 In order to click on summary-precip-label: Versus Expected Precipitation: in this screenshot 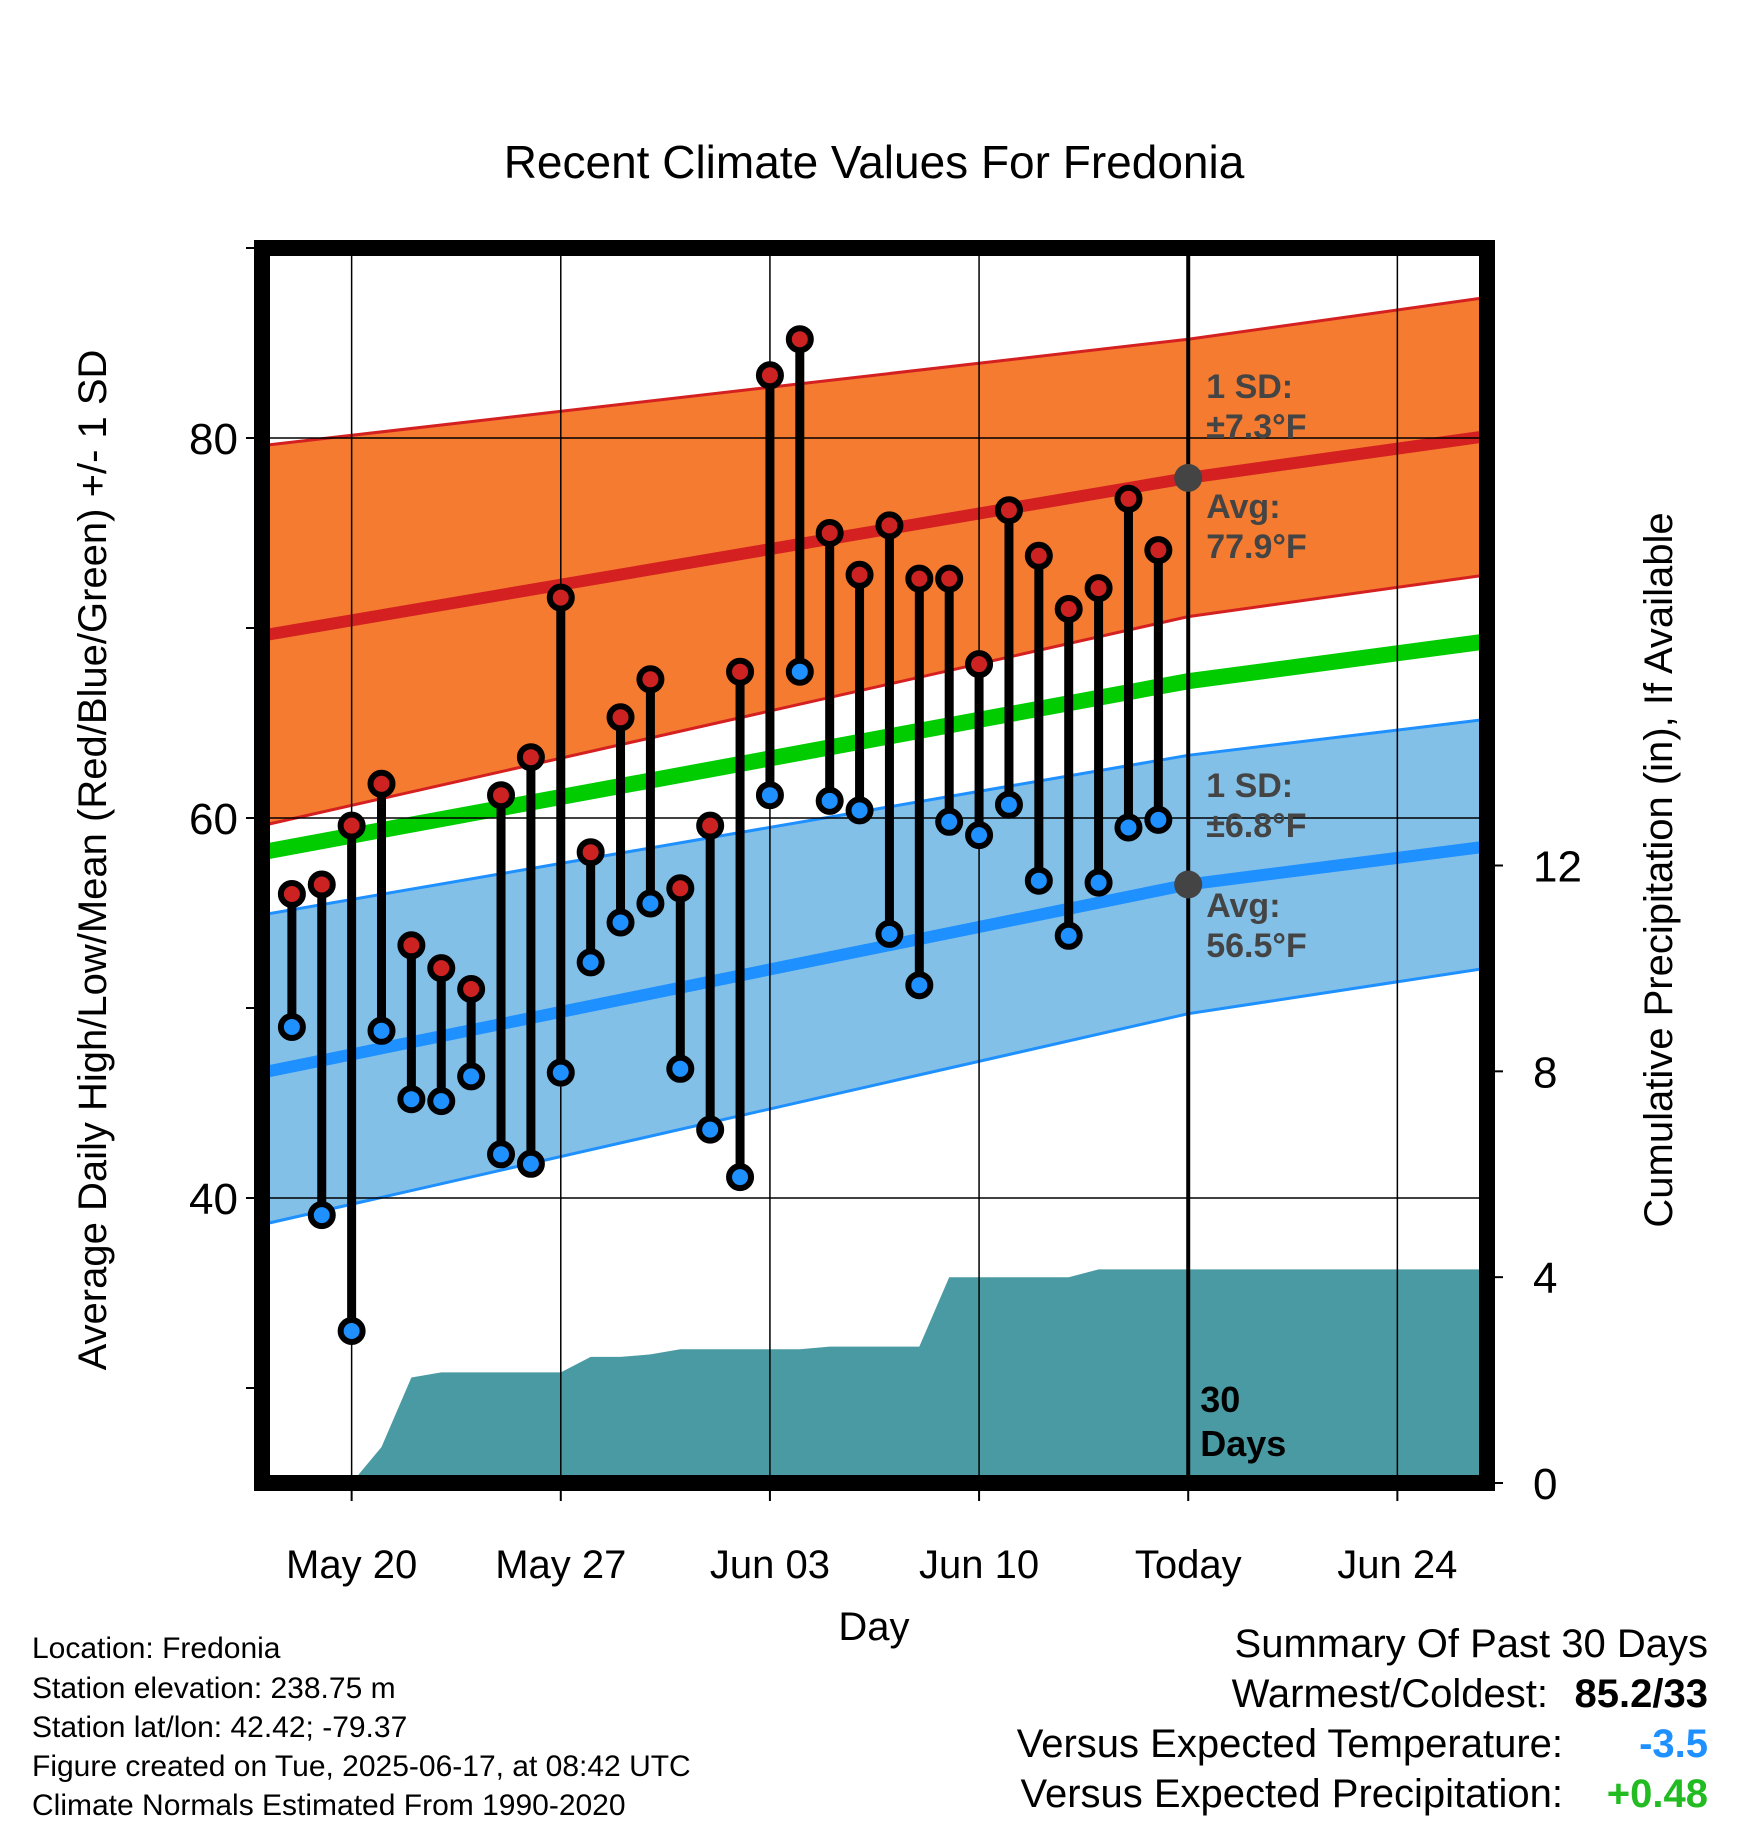, I will do `click(1291, 1794)`.